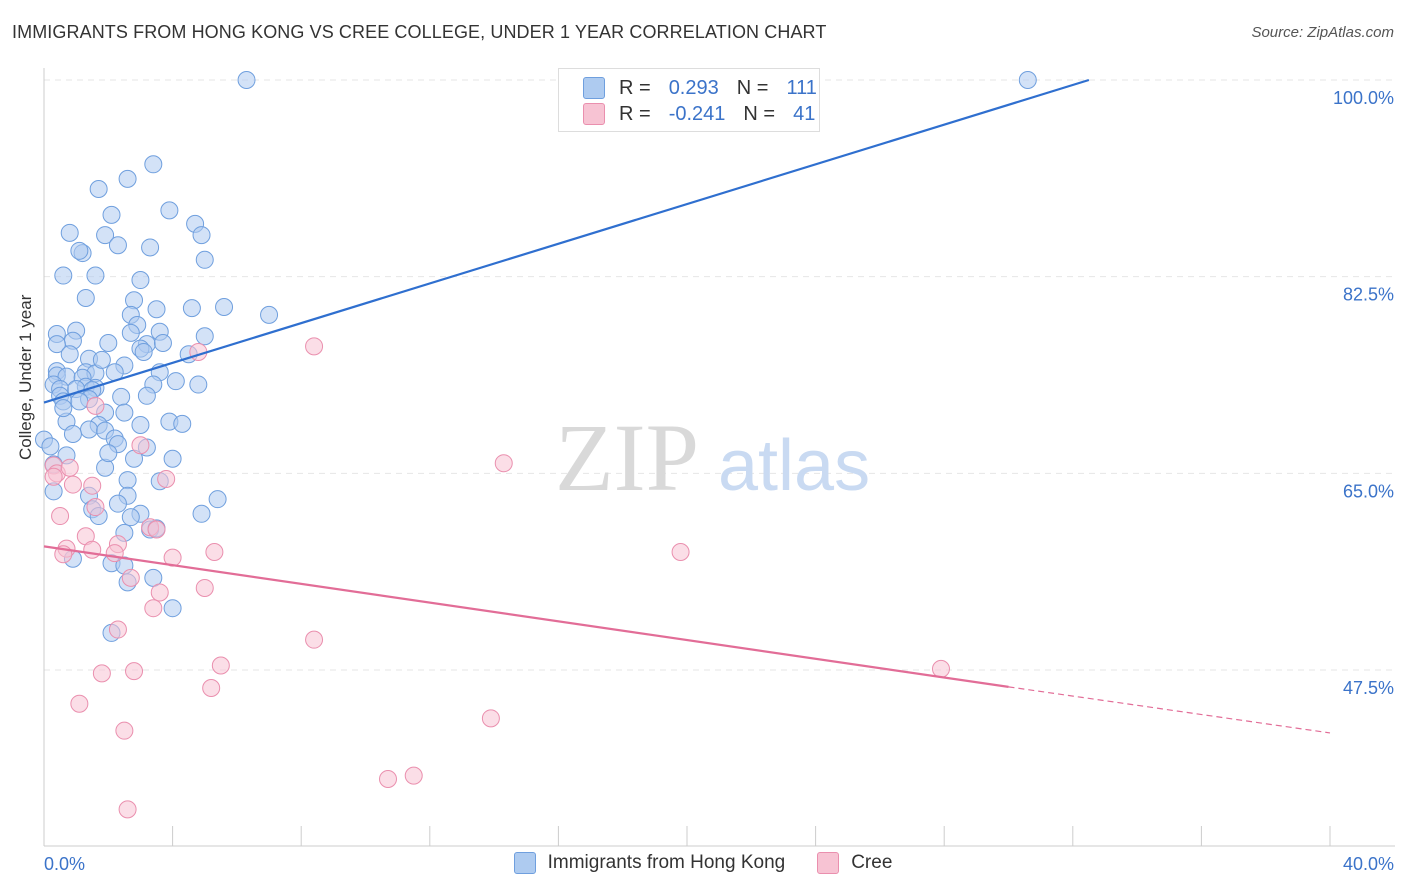 This screenshot has height=892, width=1406. Describe the element at coordinates (1322, 32) in the screenshot. I see `source-credit: Source: ZipAtlas.com` at that location.